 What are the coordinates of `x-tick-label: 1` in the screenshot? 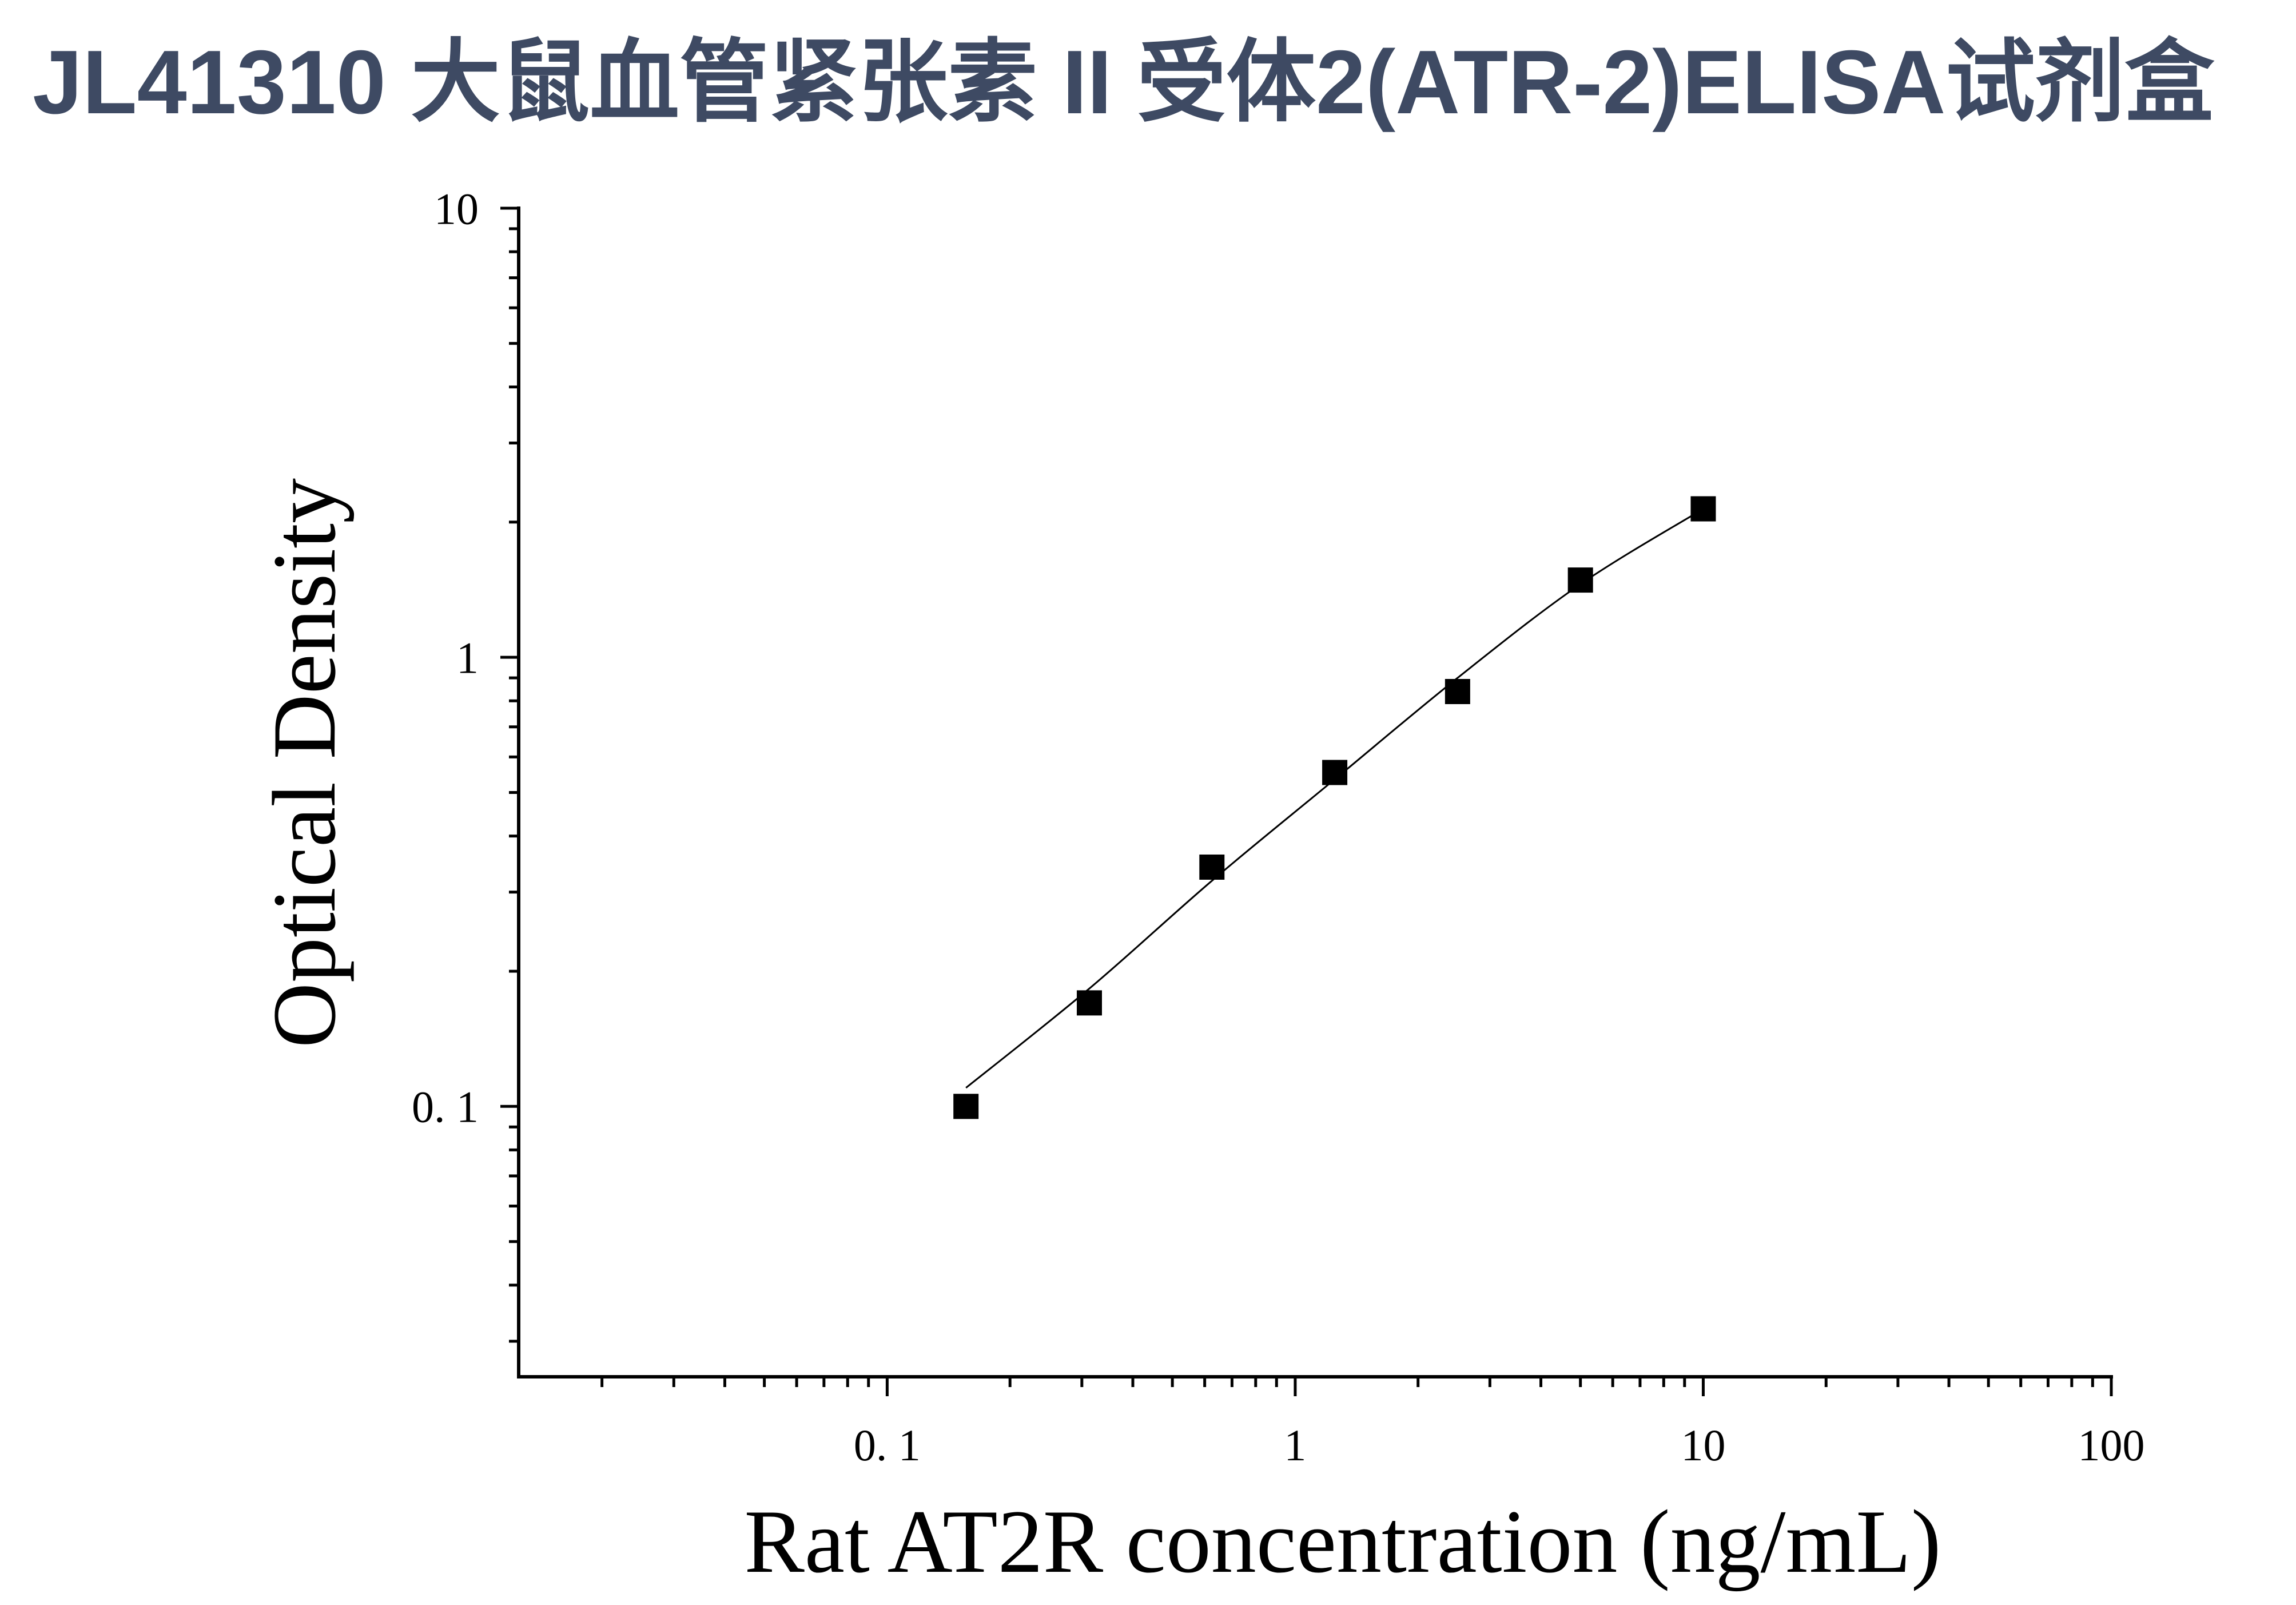 It's located at (1295, 1445).